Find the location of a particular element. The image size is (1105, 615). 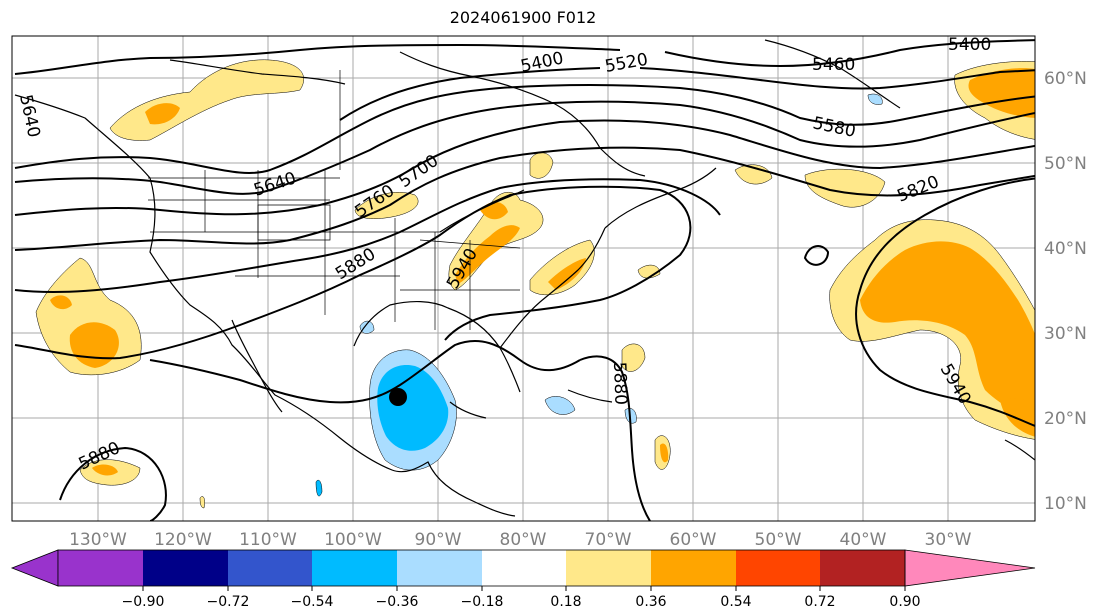

colorbar-extension-max is located at coordinates (970, 568).